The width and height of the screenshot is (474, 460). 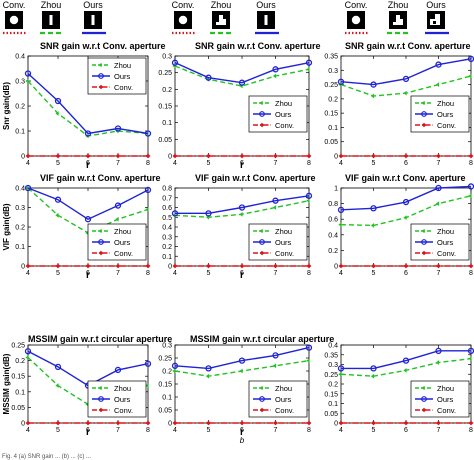 I want to click on legend-label: Conv., so click(x=446, y=253).